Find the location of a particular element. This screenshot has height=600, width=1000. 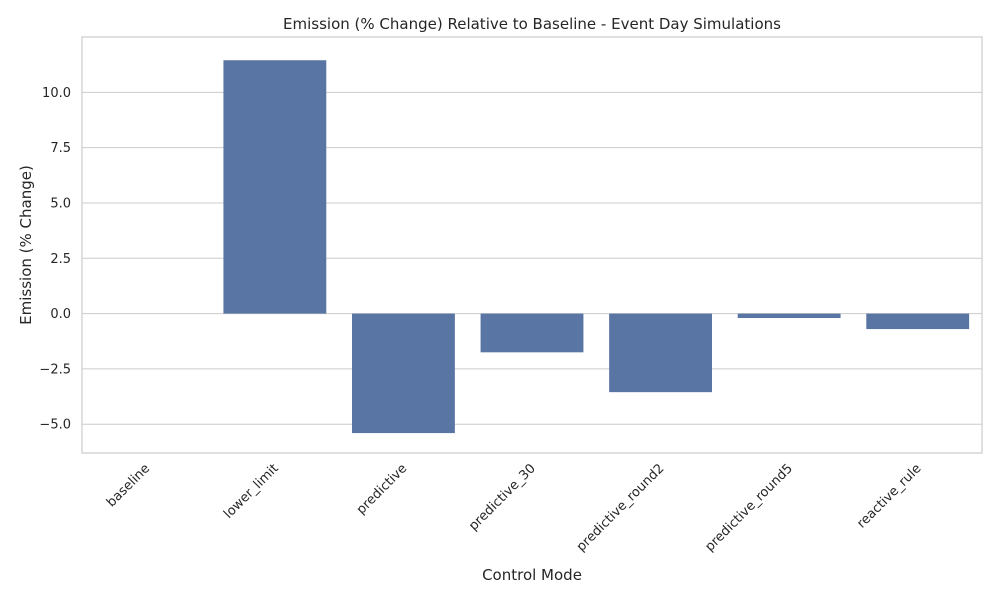

bar-predictive-round5 is located at coordinates (789, 316).